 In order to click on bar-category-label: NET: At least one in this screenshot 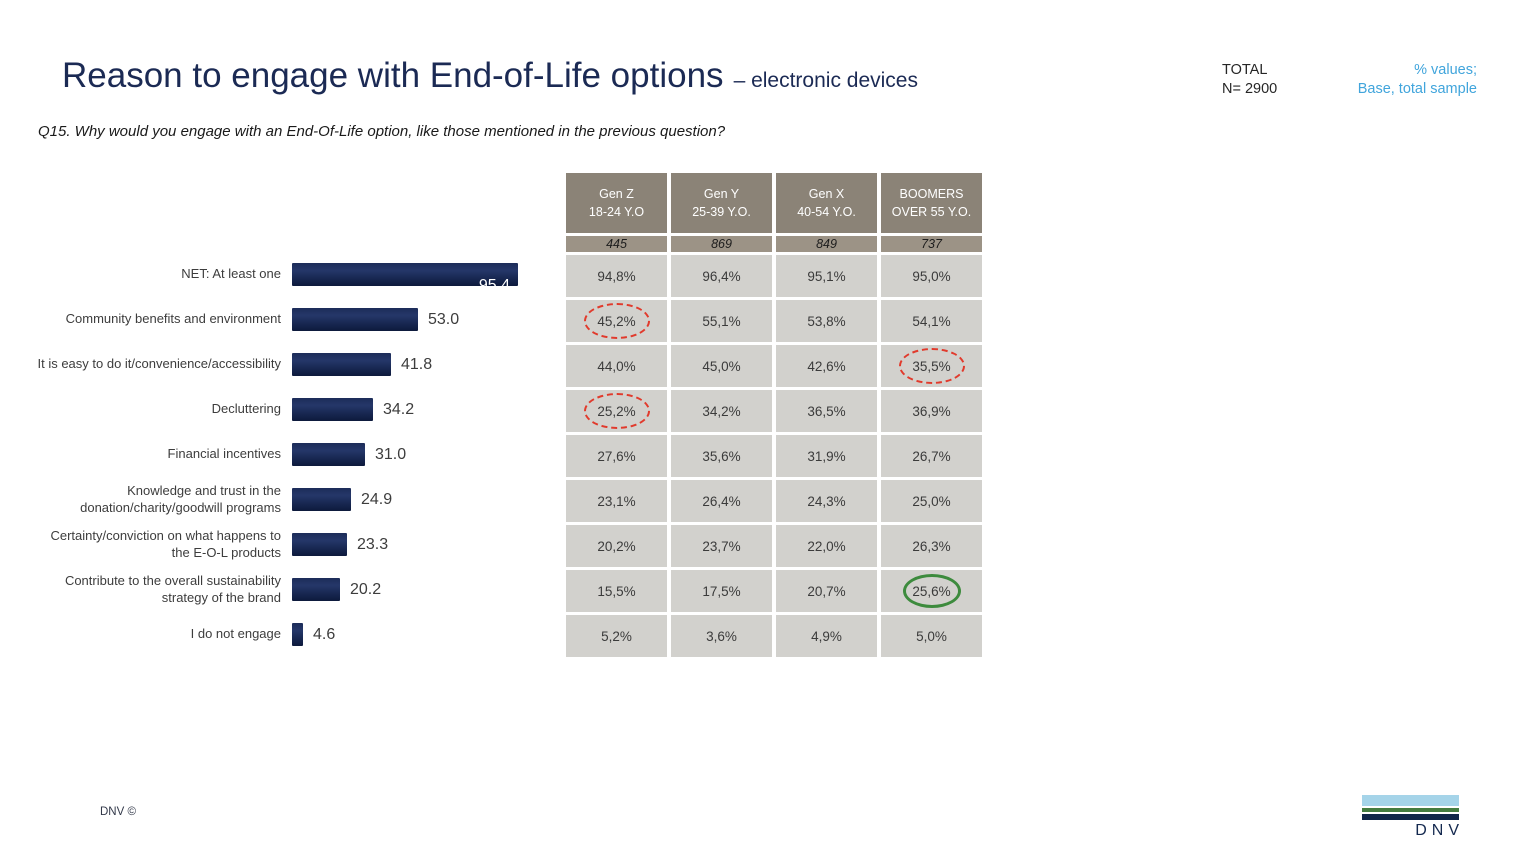, I will do `click(231, 274)`.